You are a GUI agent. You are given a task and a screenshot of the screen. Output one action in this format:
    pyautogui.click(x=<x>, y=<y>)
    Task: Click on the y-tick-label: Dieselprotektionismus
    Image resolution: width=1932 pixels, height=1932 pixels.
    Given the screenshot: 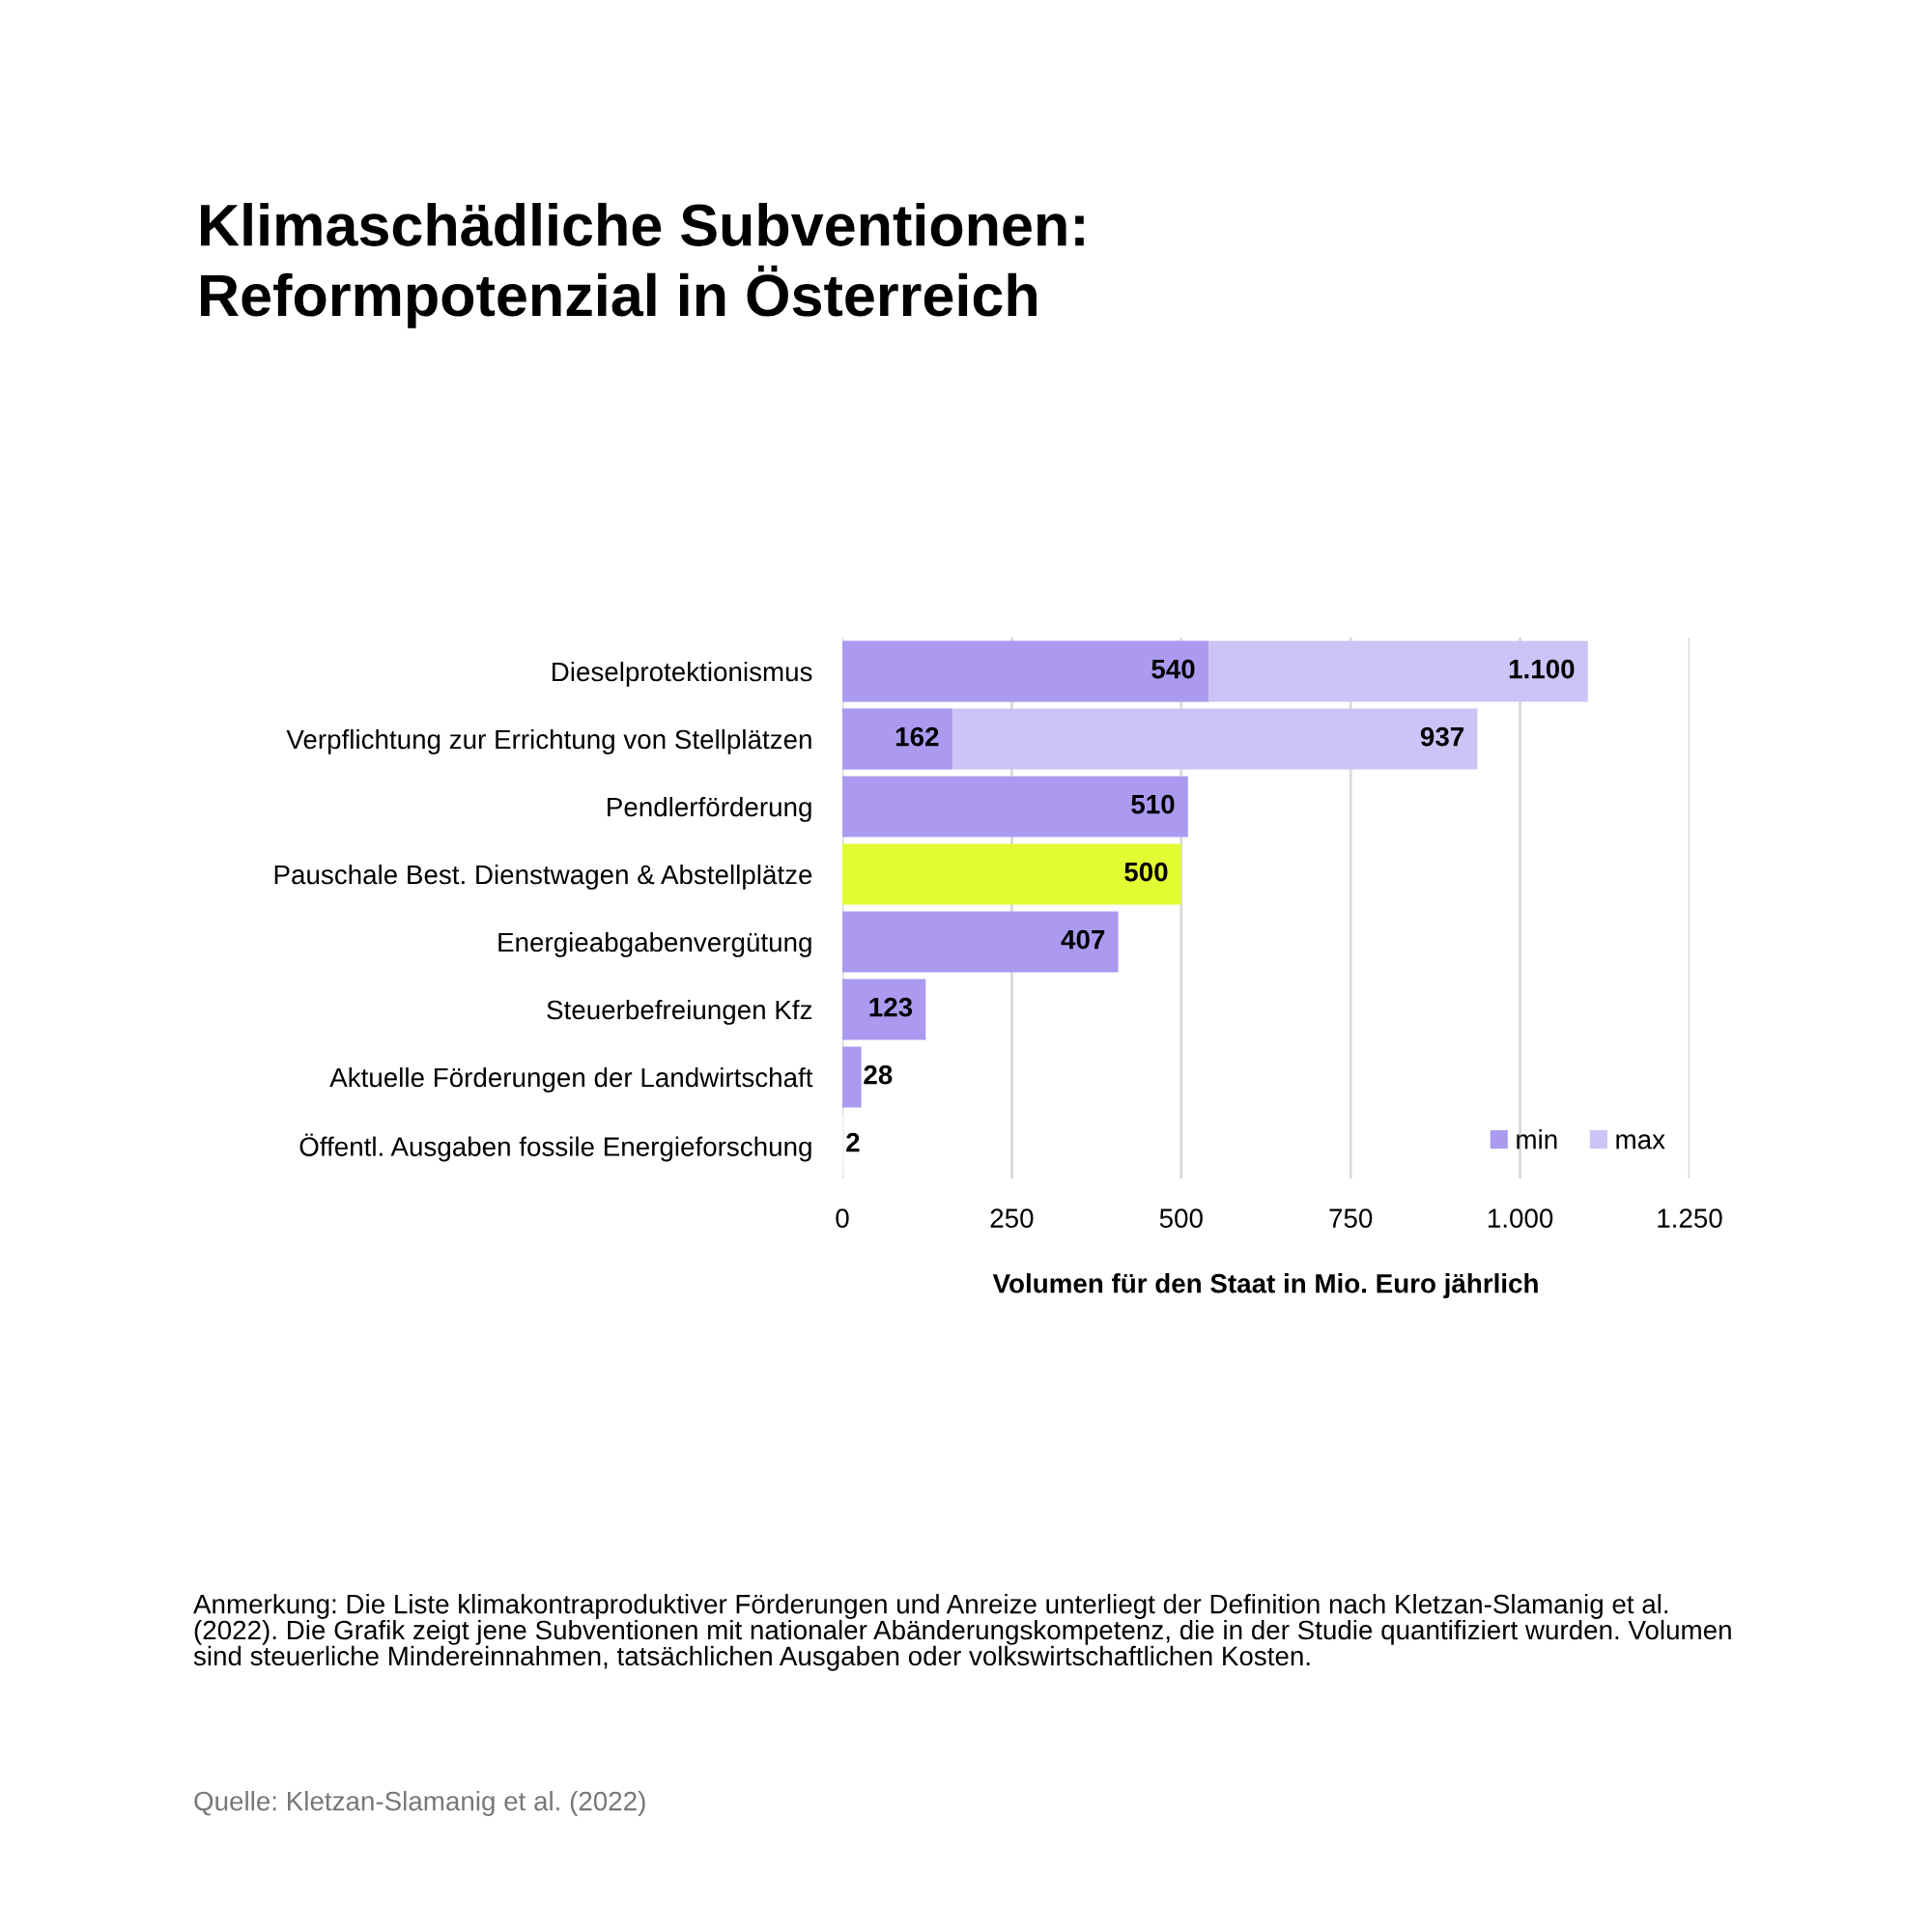 What is the action you would take?
    pyautogui.click(x=682, y=674)
    